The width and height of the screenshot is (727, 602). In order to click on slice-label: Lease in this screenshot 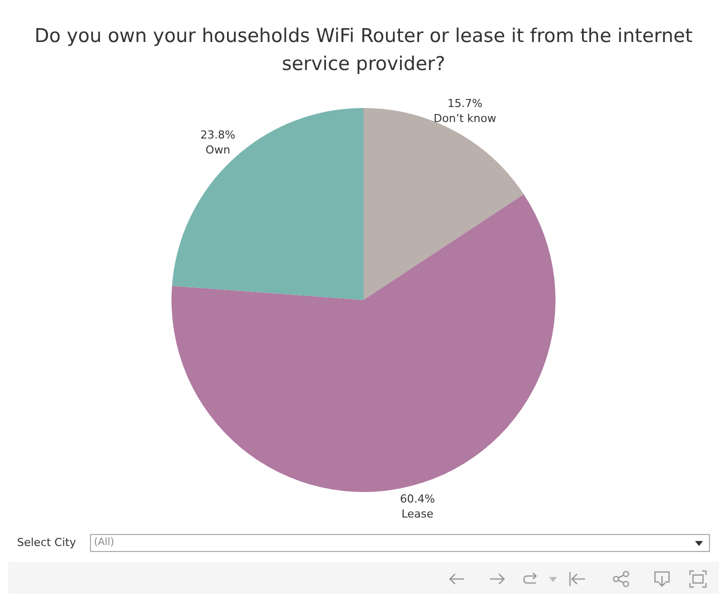, I will do `click(417, 513)`.